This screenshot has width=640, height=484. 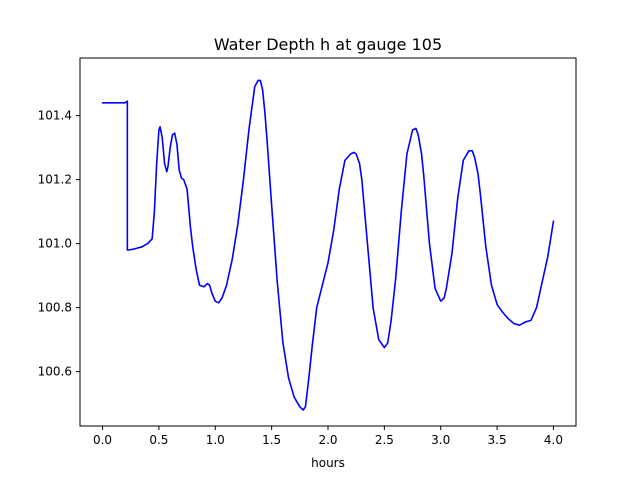 I want to click on chart-title: Water Depth h at gauge 105, so click(x=328, y=44).